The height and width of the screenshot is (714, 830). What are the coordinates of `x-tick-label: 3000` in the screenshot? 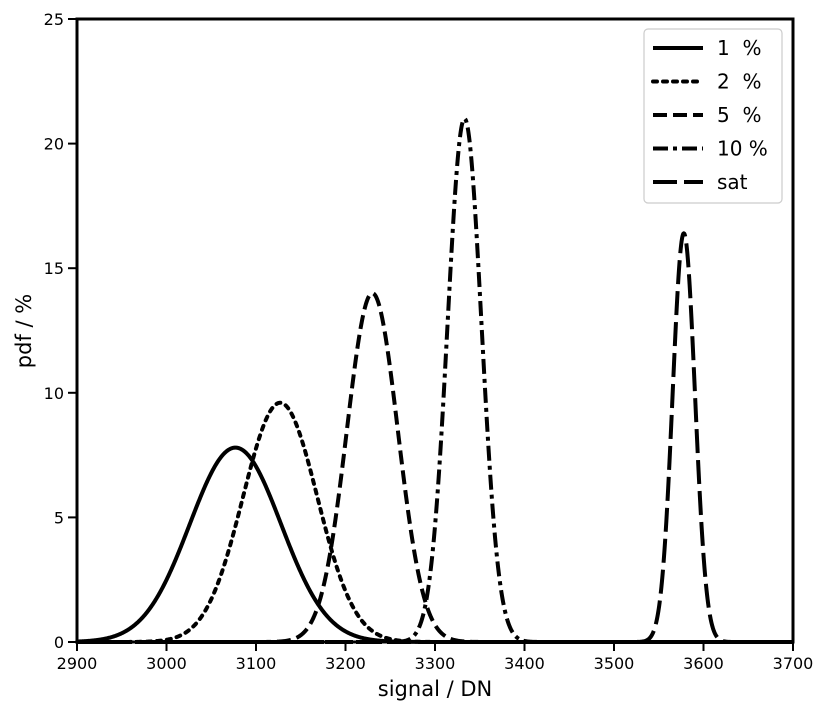 It's located at (166, 663).